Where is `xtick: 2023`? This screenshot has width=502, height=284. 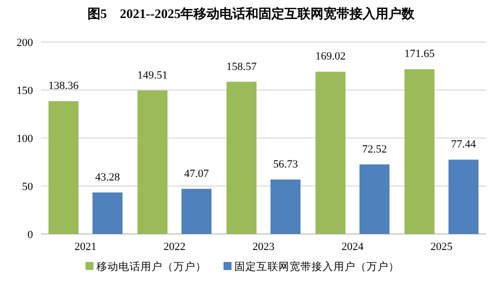 xtick: 2023 is located at coordinates (263, 247).